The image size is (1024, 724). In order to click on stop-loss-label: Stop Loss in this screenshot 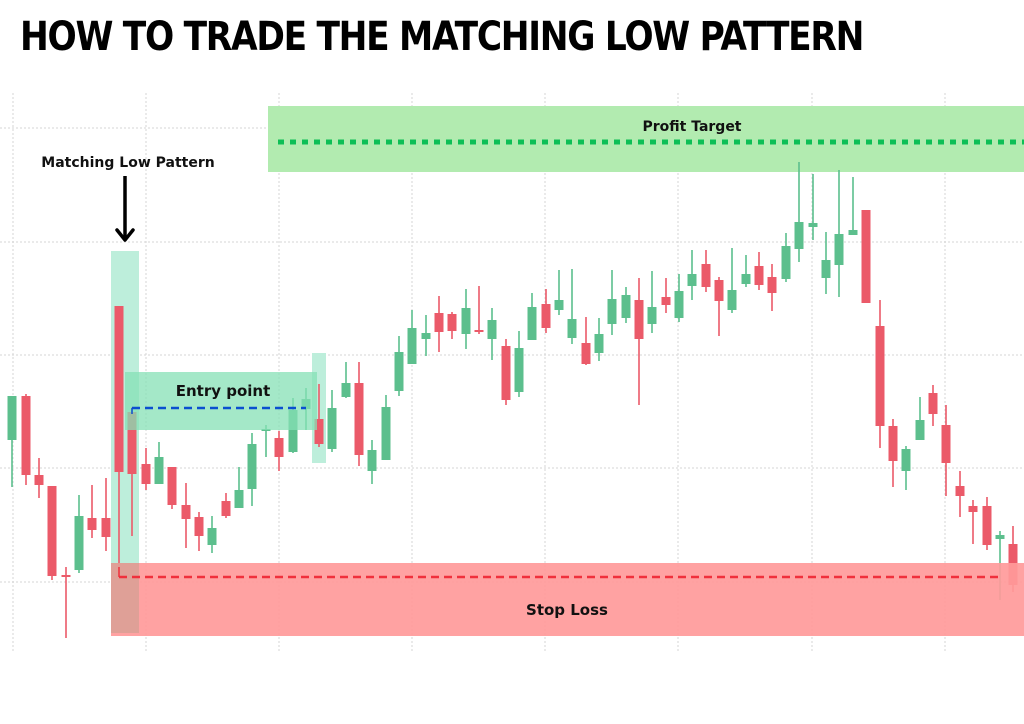, I will do `click(567, 610)`.